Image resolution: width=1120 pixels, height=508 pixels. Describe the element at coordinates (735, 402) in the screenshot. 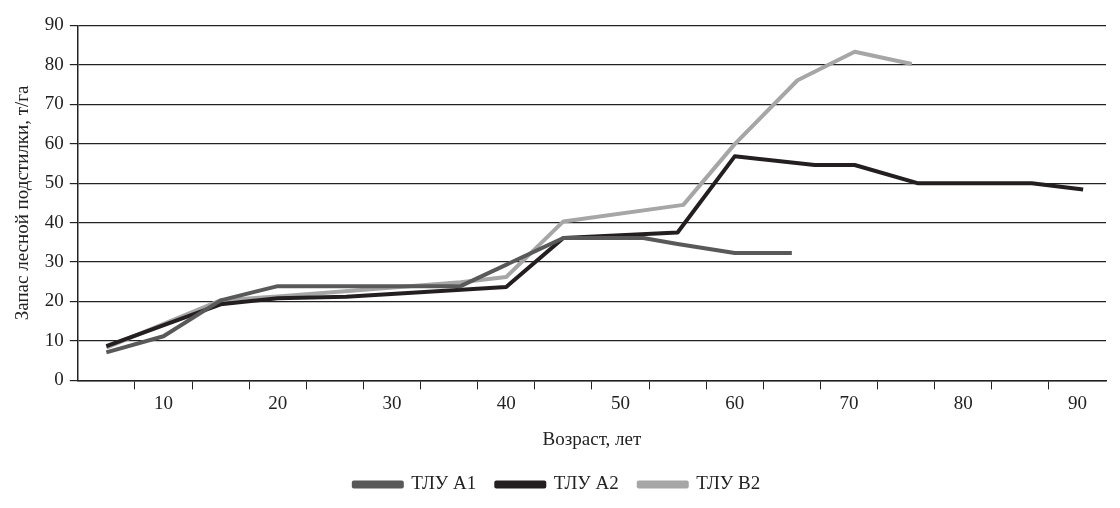

I see `x-tick-label: 60` at that location.